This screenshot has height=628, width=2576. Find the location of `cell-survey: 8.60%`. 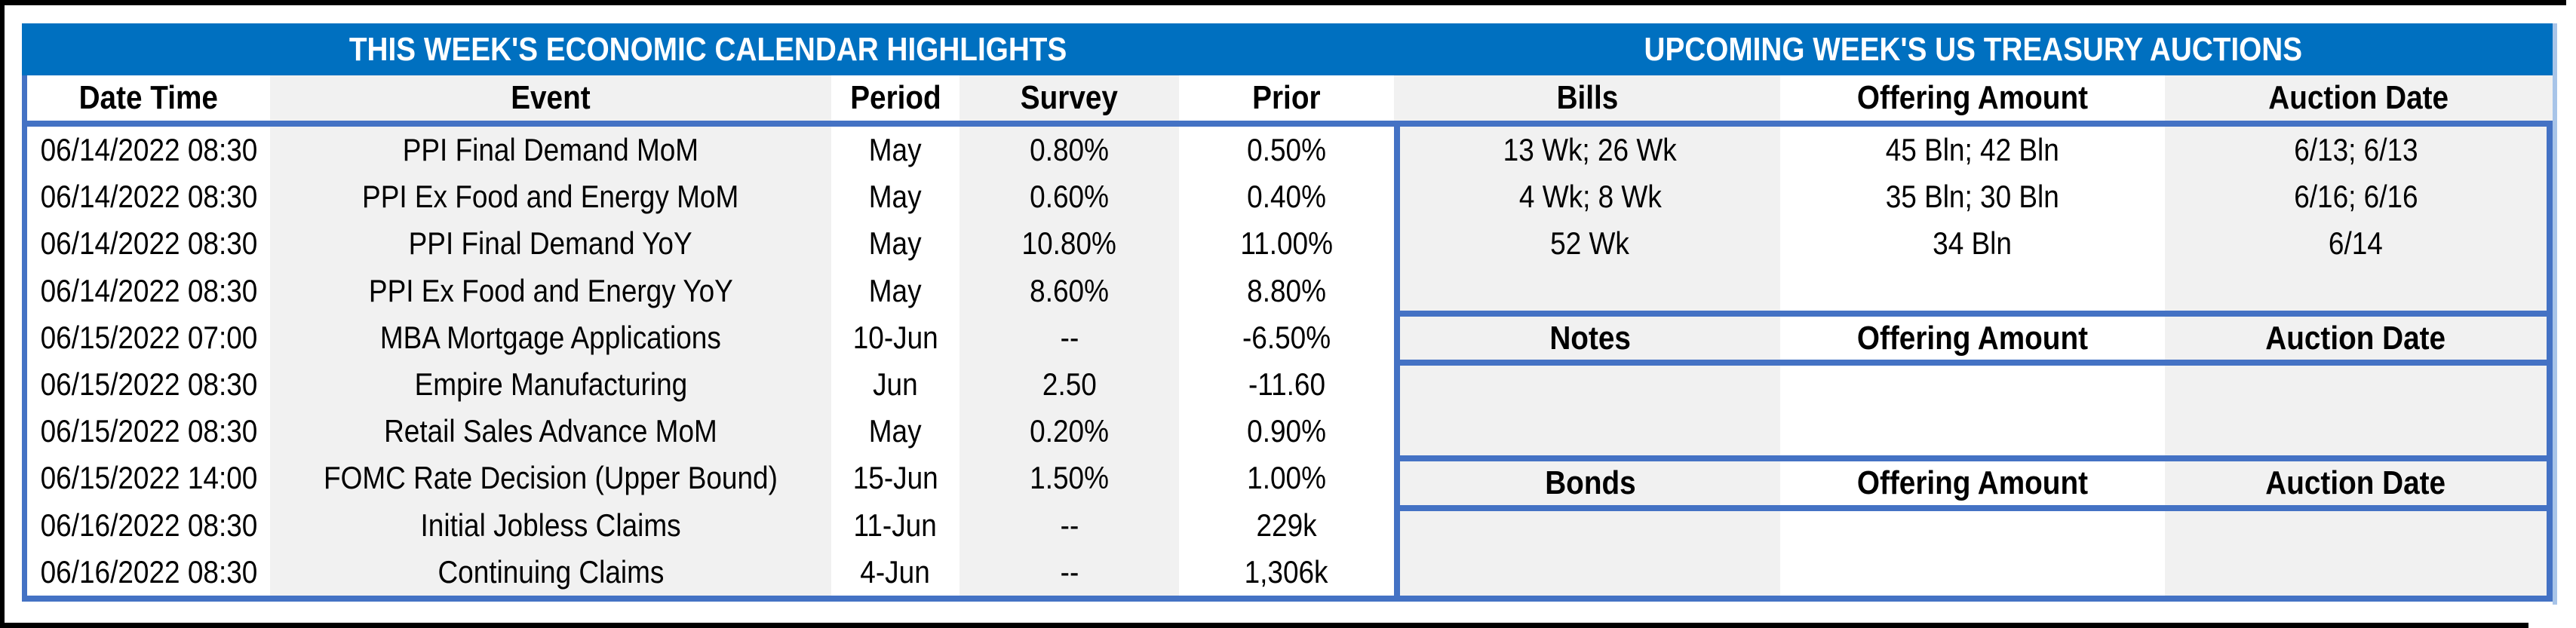

cell-survey: 8.60% is located at coordinates (1069, 290).